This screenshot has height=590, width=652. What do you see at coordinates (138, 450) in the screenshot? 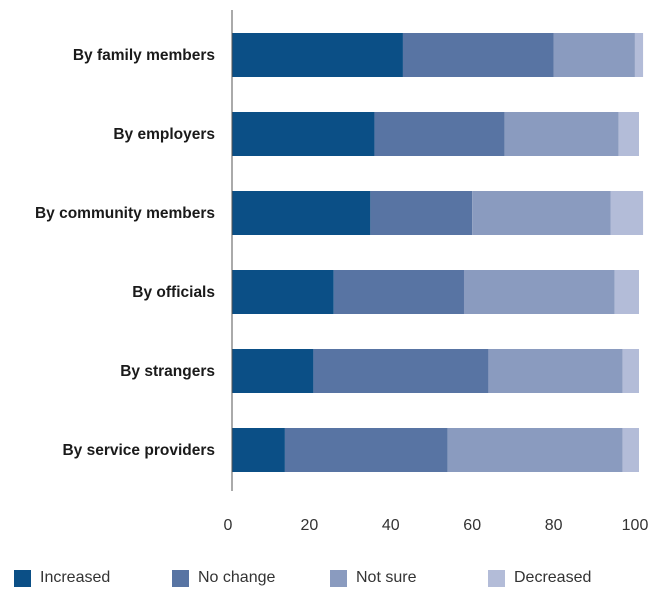
I see `category-label: By service providers` at bounding box center [138, 450].